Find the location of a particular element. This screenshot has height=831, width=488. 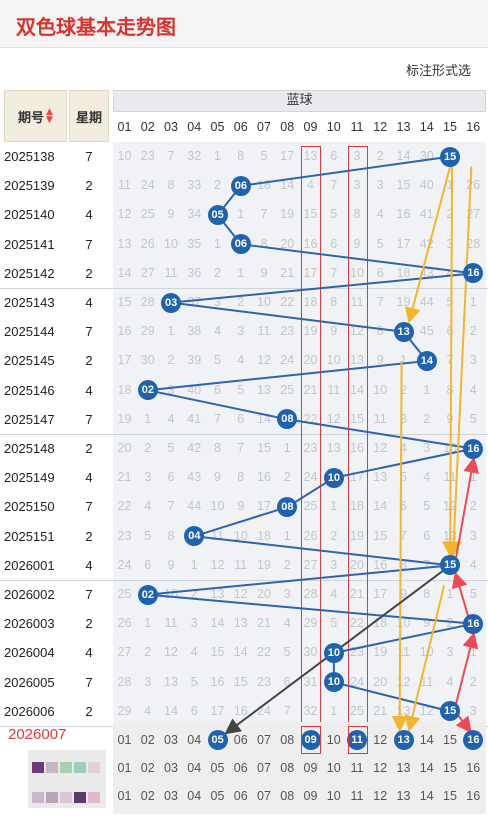

period-cell: 2026001 is located at coordinates (29, 565).